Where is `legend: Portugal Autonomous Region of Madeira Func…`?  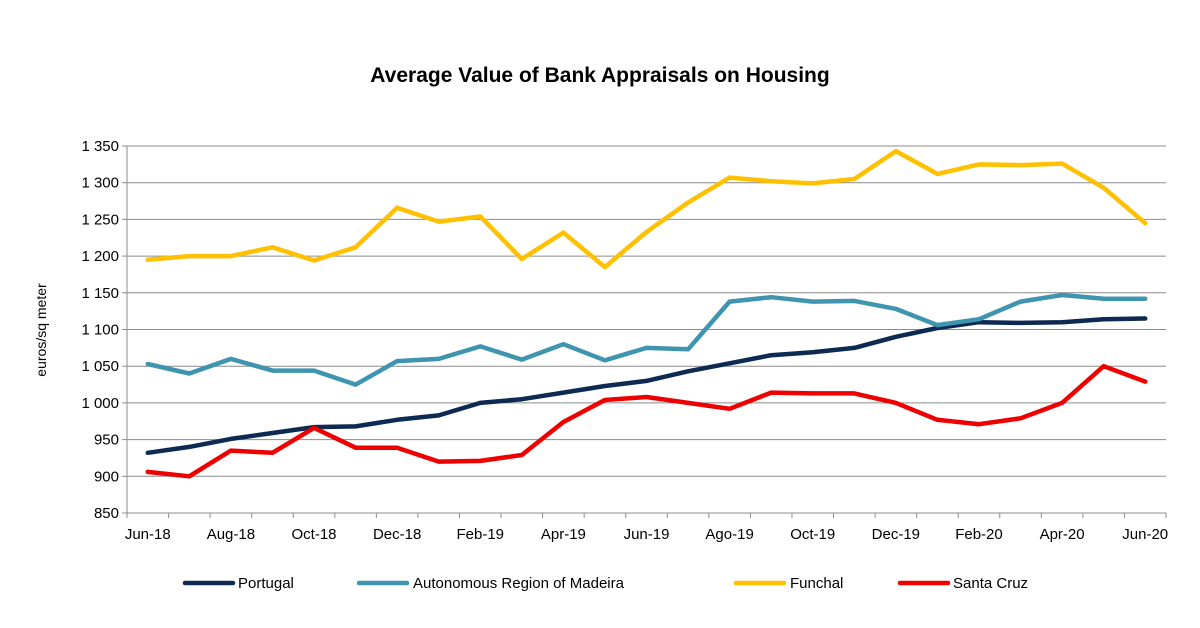
legend: Portugal Autonomous Region of Madeira Func… is located at coordinates (605, 583).